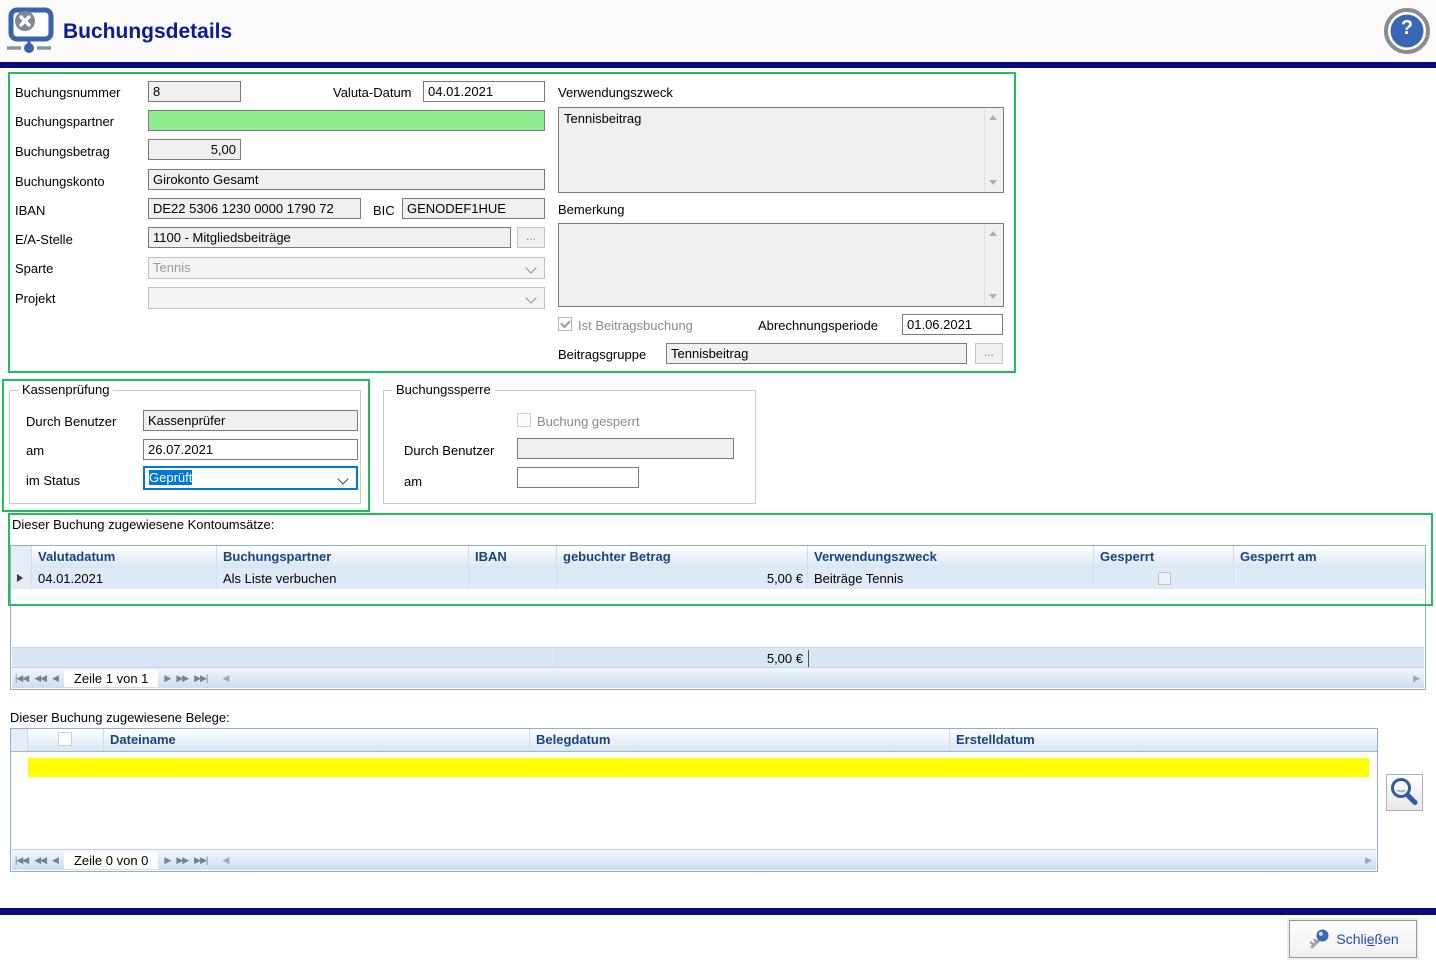  Describe the element at coordinates (342, 578) in the screenshot. I see `cell-buchungspartner: Als Liste verbuchen` at that location.